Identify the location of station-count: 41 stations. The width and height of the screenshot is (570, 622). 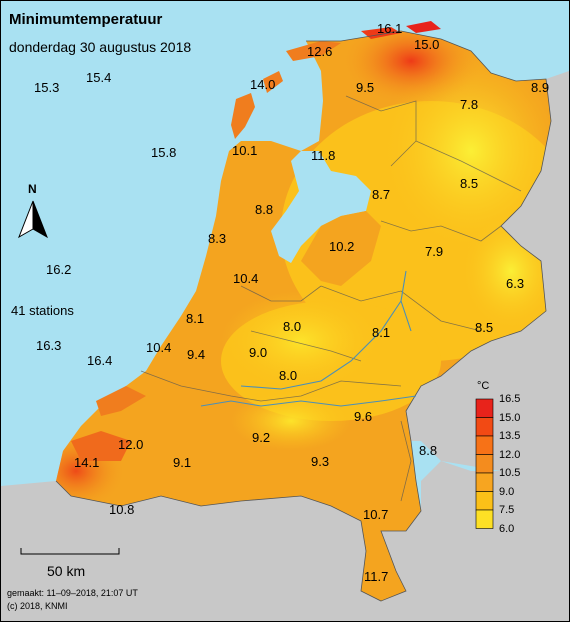
(42, 310).